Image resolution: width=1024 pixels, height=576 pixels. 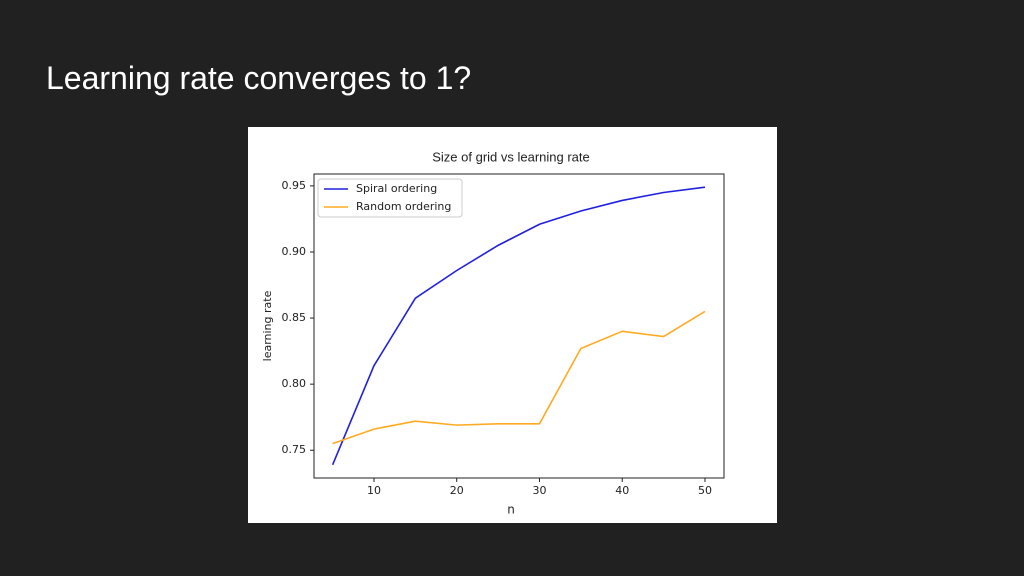 I want to click on y-tick-label: 0.80, so click(x=294, y=383).